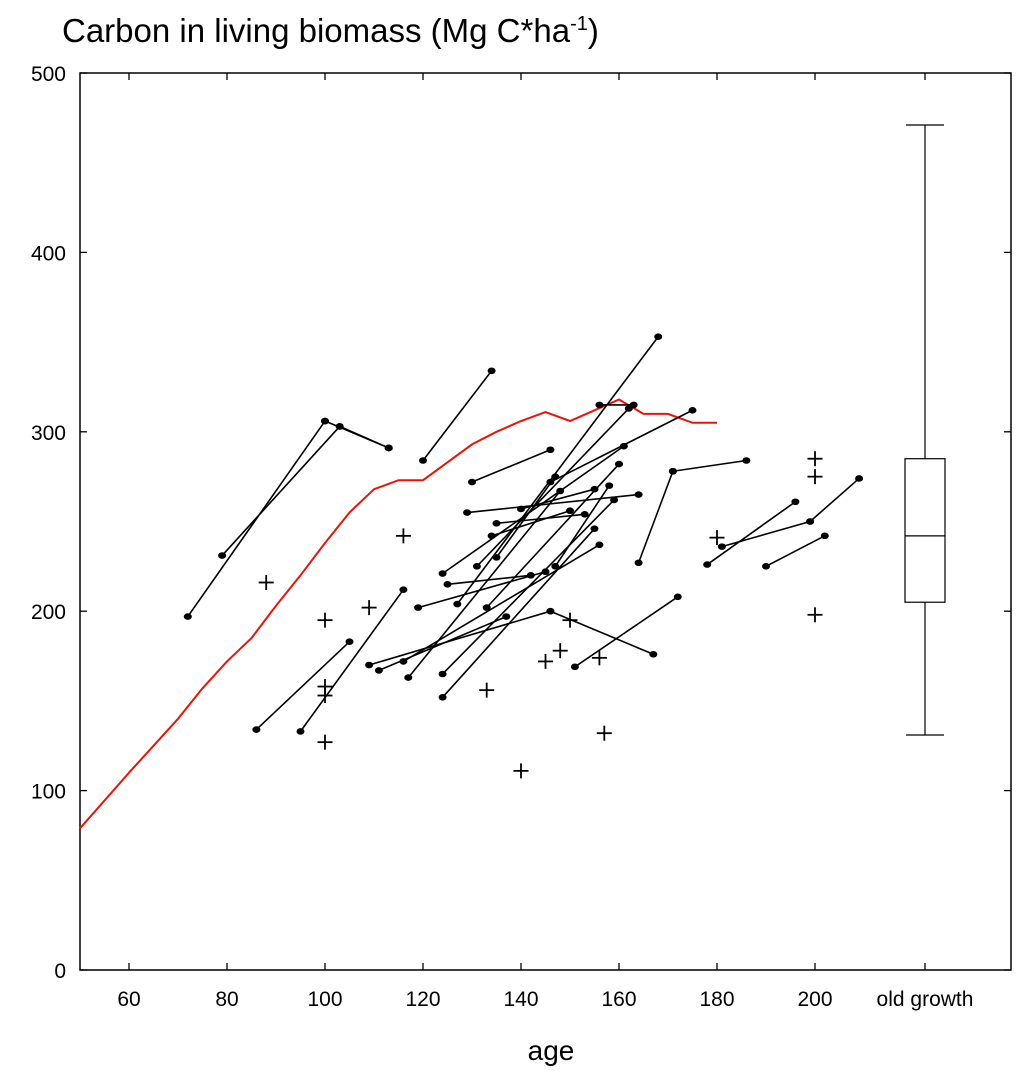  What do you see at coordinates (593, 30) in the screenshot?
I see `chart-title-close: )` at bounding box center [593, 30].